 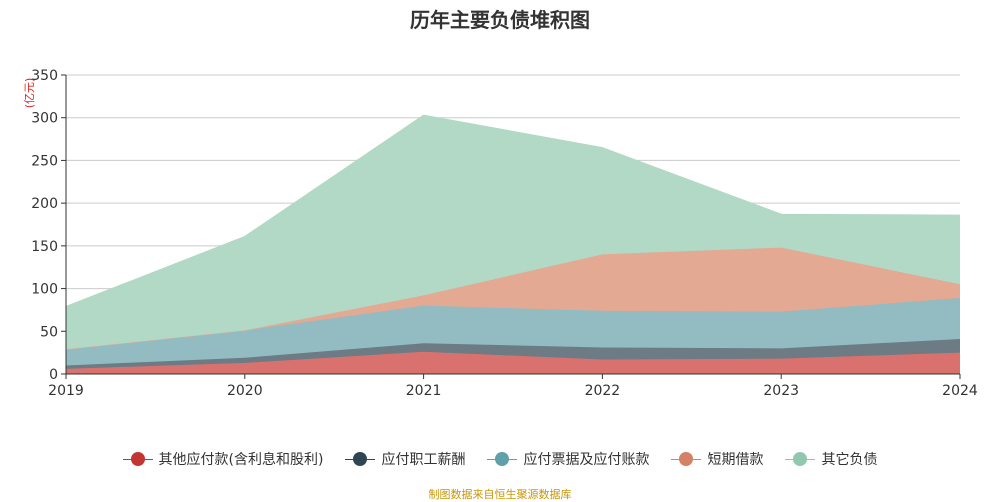 I want to click on x-tick-label: 2020, so click(x=245, y=391).